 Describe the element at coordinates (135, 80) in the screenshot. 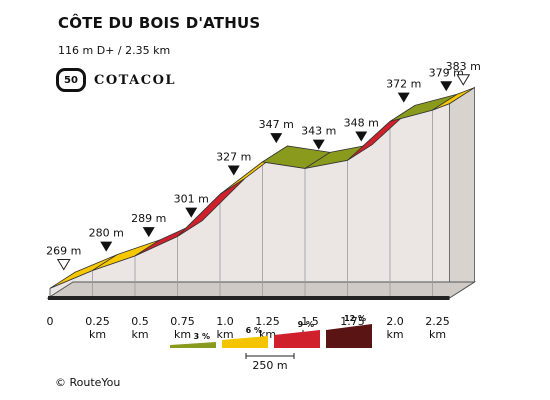

I see `cotacol-text: COTACOL` at that location.